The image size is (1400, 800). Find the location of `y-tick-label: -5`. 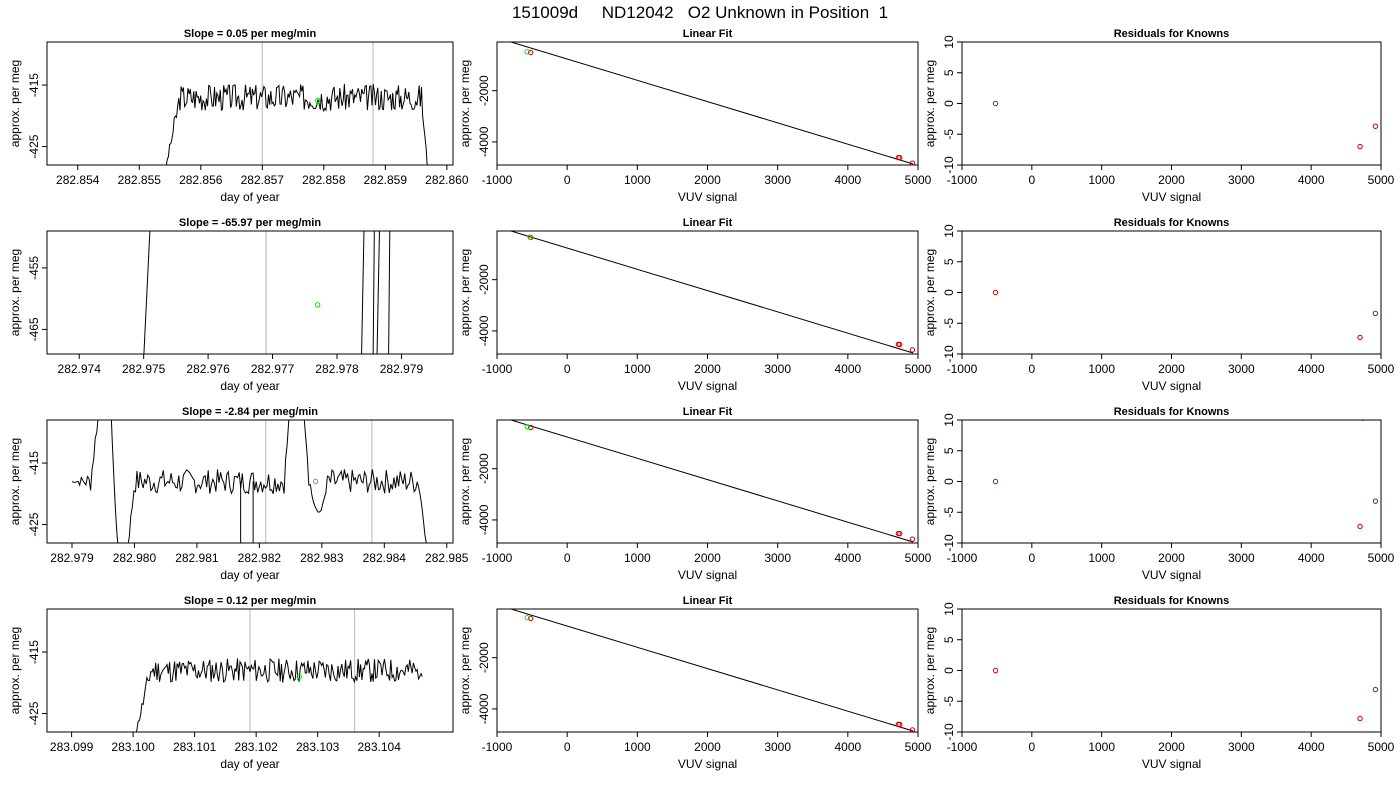

y-tick-label: -5 is located at coordinates (949, 134).